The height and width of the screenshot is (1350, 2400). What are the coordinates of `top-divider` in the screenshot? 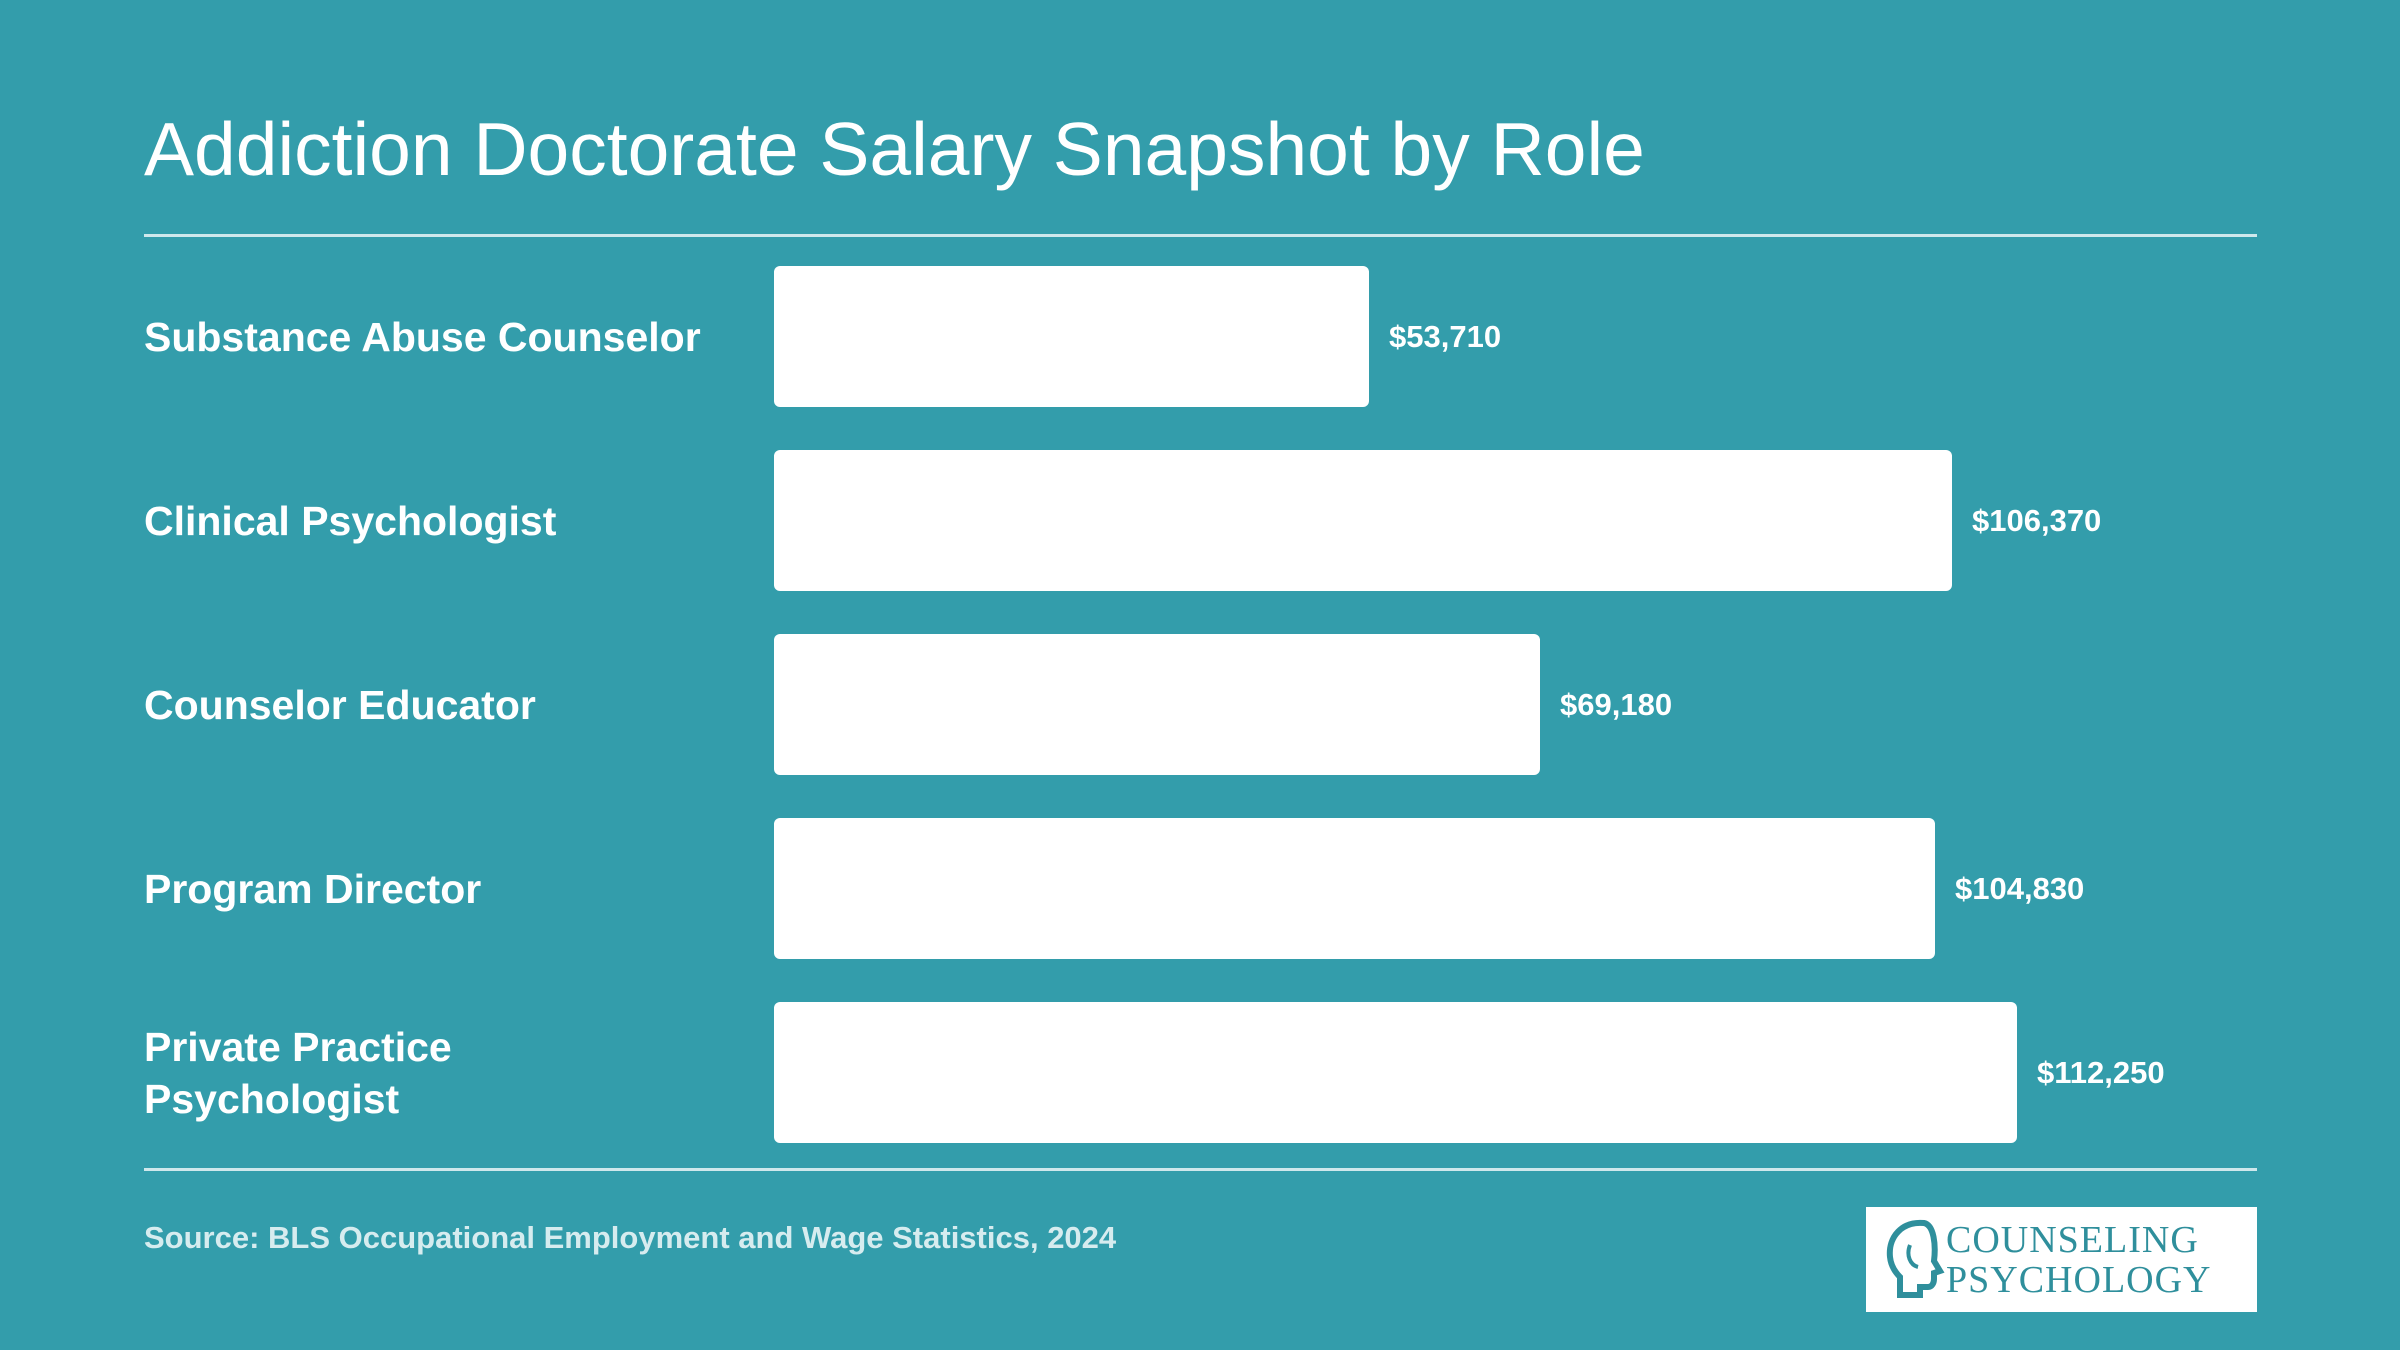 It's located at (1200, 235).